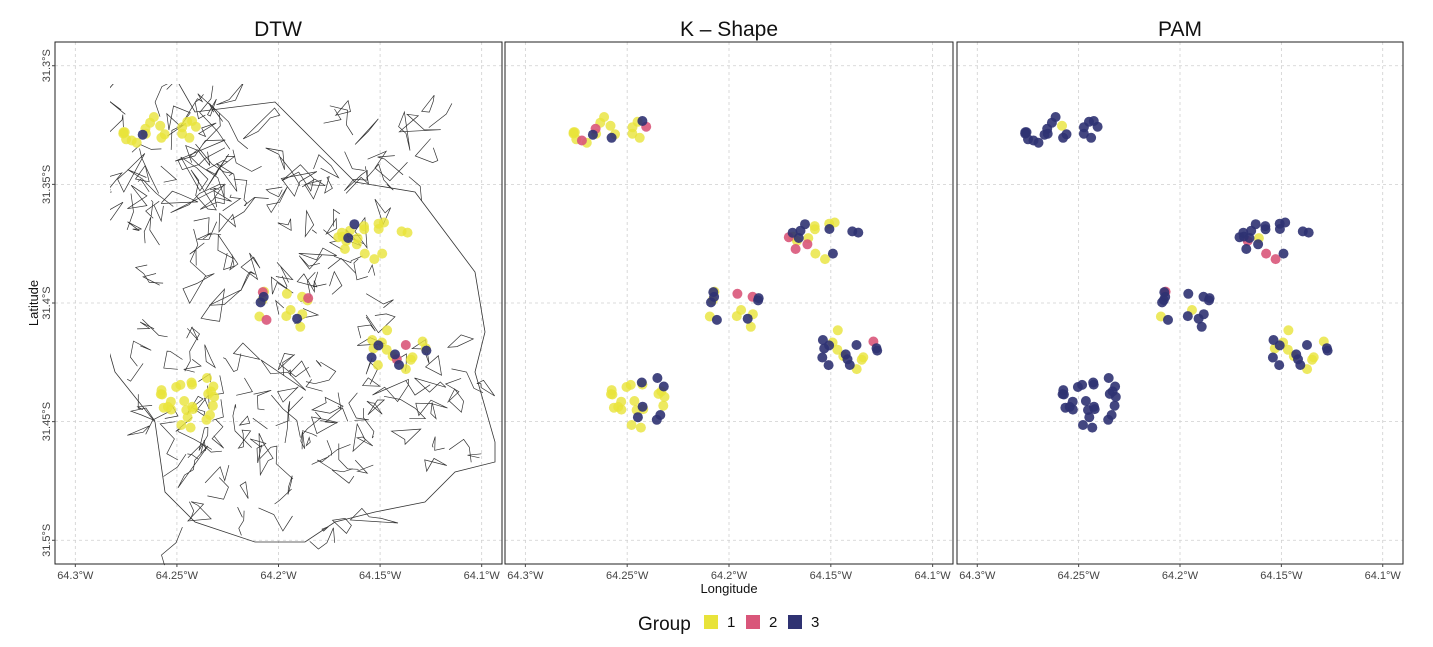  Describe the element at coordinates (75, 576) in the screenshot. I see `x-tick-label: 64.3°W` at that location.